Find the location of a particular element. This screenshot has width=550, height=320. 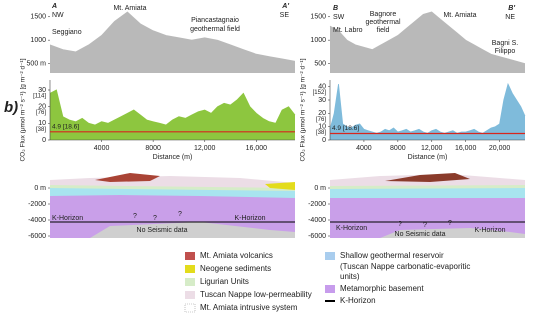

annotation: A is located at coordinates (54, 6).